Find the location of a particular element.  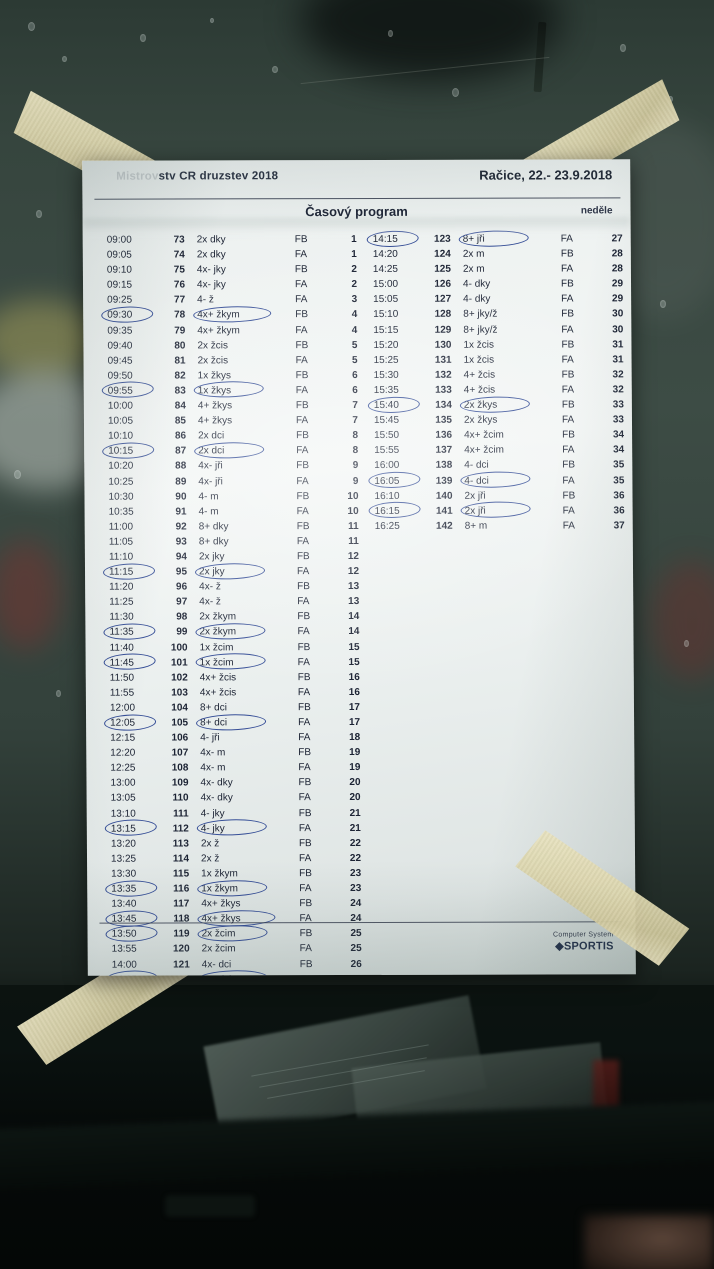

race-number: 93 is located at coordinates (181, 542).